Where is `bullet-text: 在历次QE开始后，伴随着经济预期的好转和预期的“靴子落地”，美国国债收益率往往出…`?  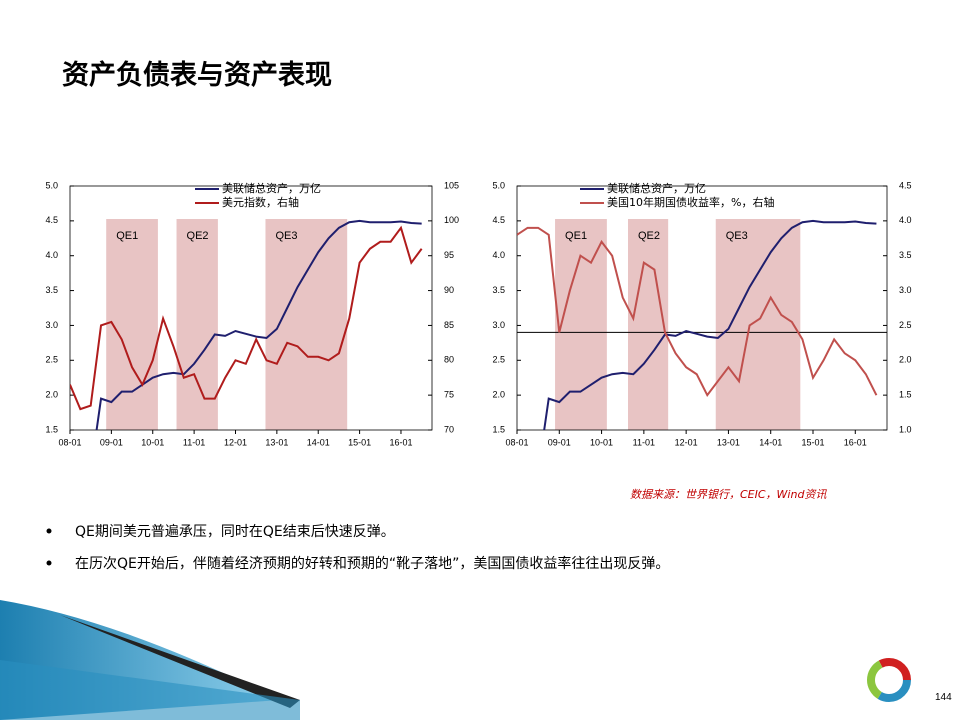
bullet-text: 在历次QE开始后，伴随着经济预期的好转和预期的“靴子落地”，美国国债收益率往往出… is located at coordinates (372, 563).